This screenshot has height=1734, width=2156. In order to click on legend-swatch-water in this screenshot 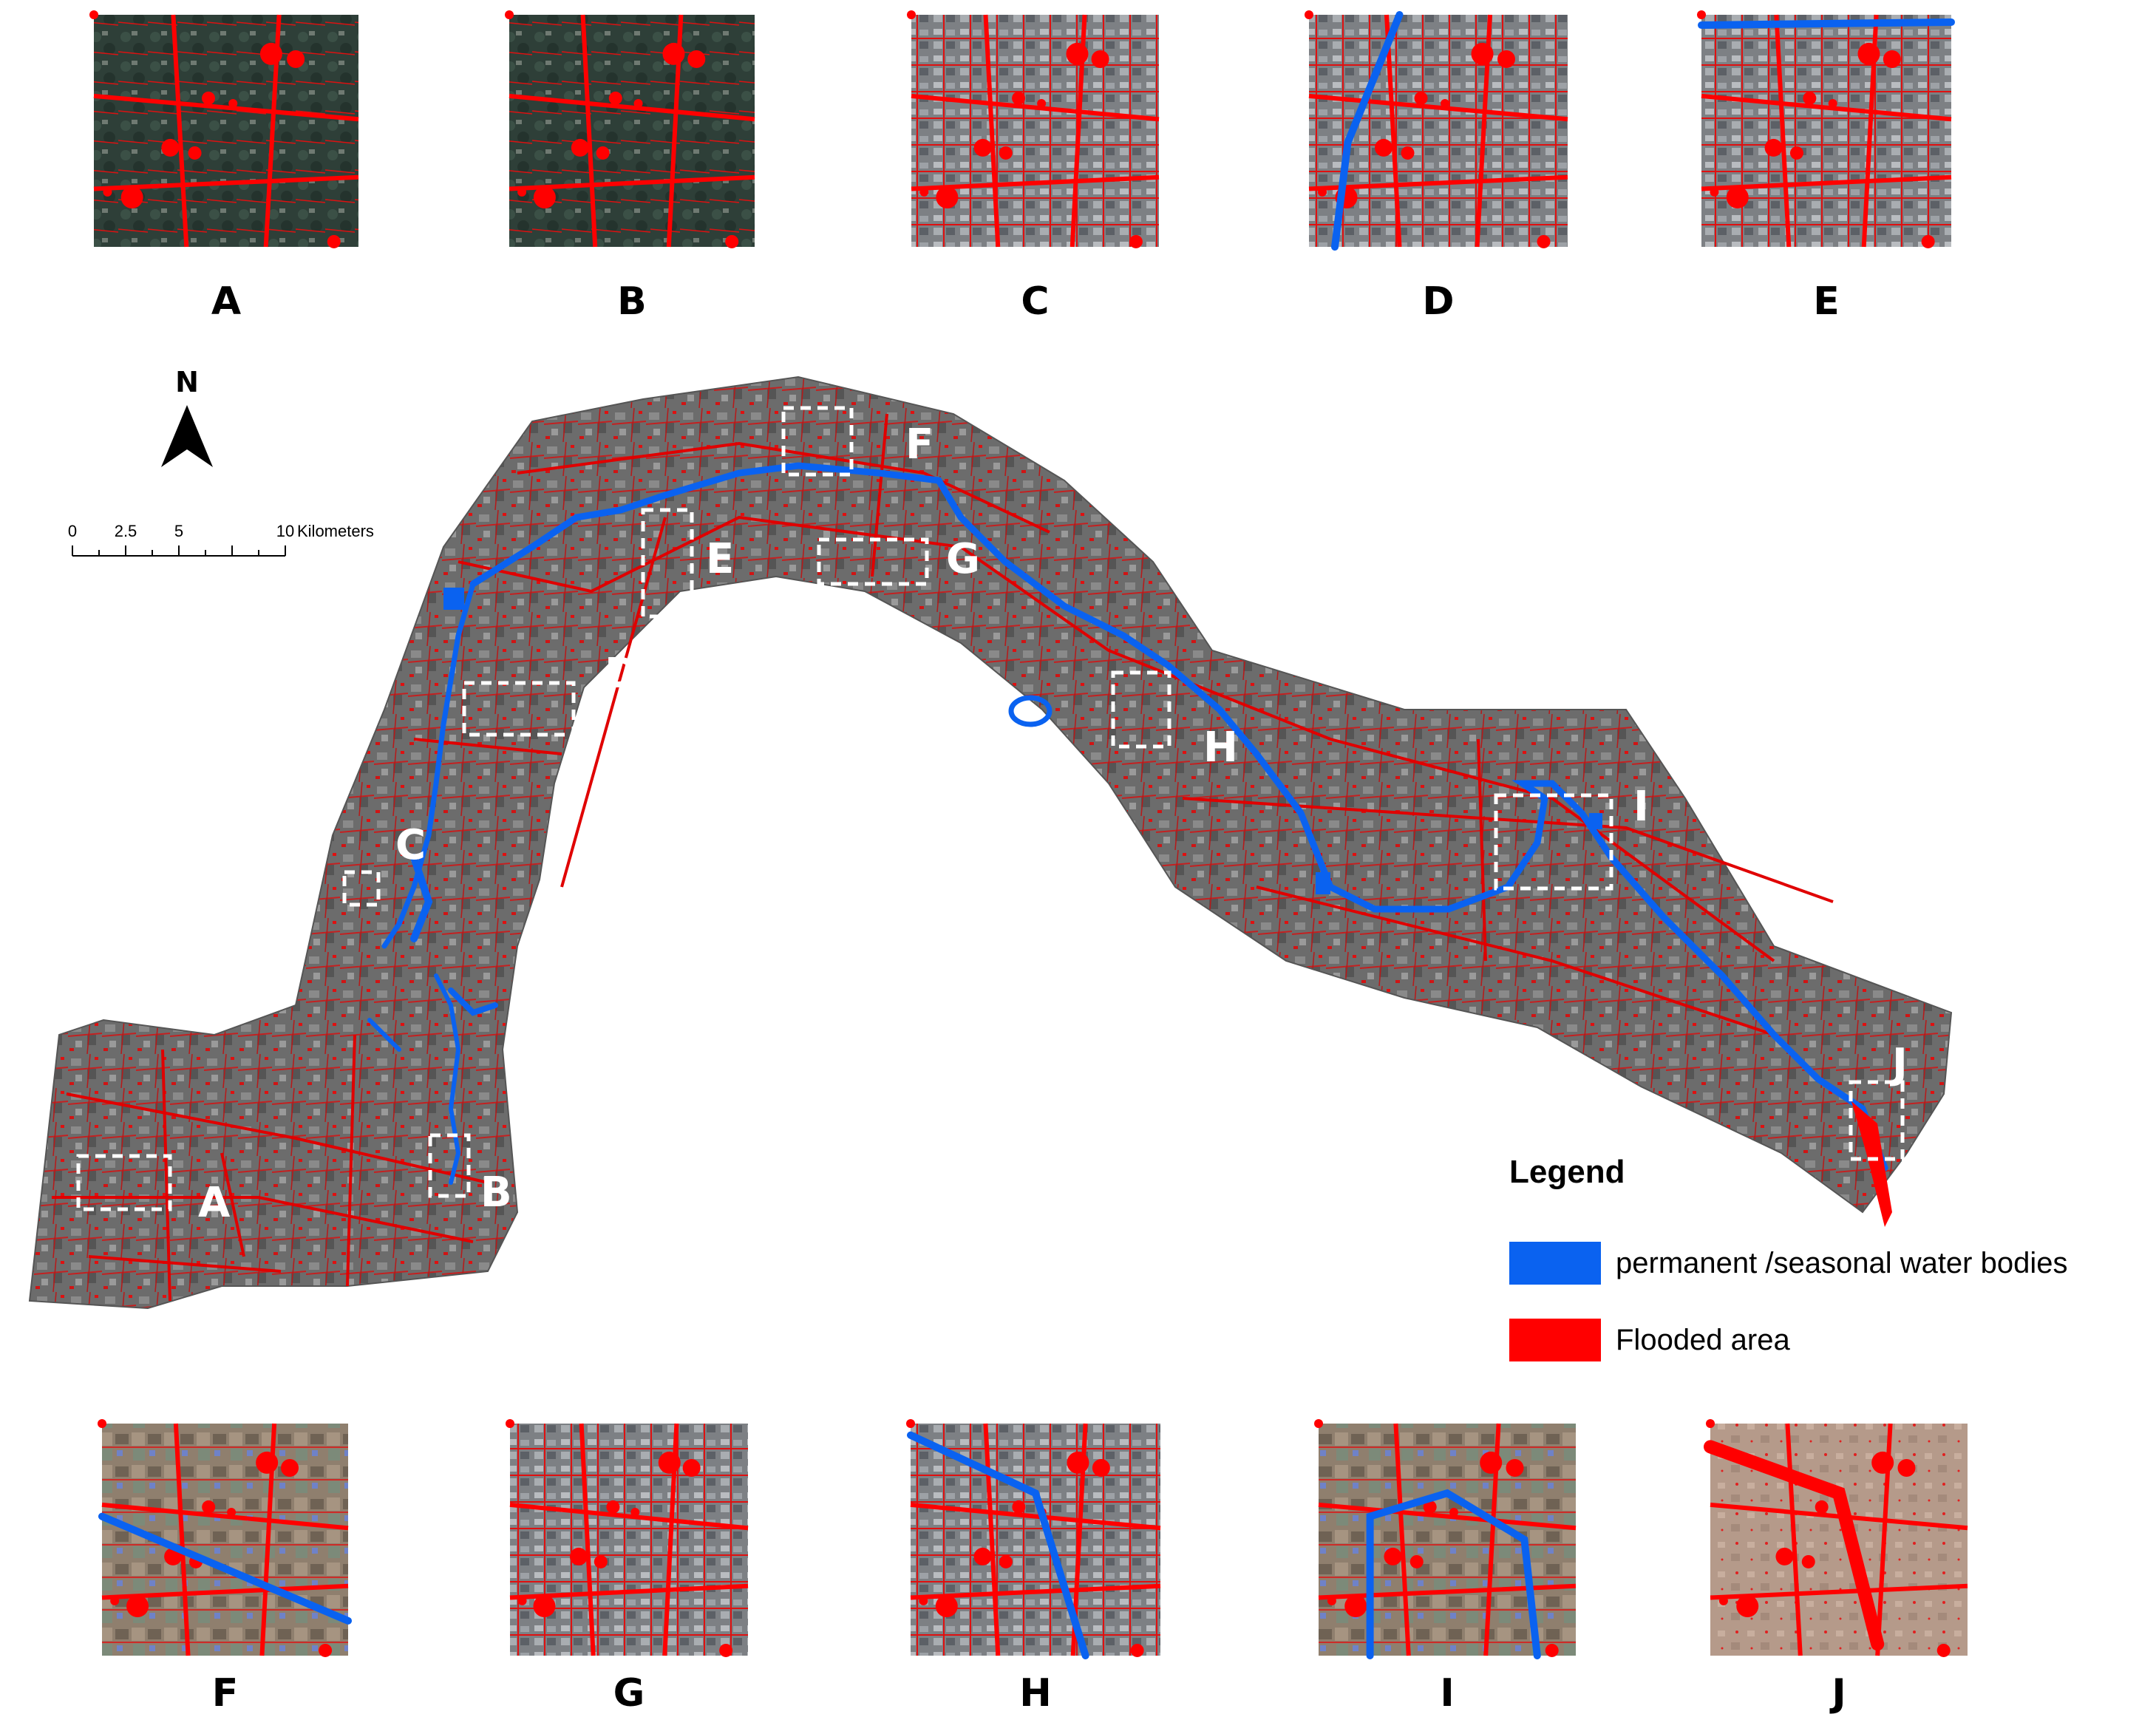, I will do `click(1555, 1263)`.